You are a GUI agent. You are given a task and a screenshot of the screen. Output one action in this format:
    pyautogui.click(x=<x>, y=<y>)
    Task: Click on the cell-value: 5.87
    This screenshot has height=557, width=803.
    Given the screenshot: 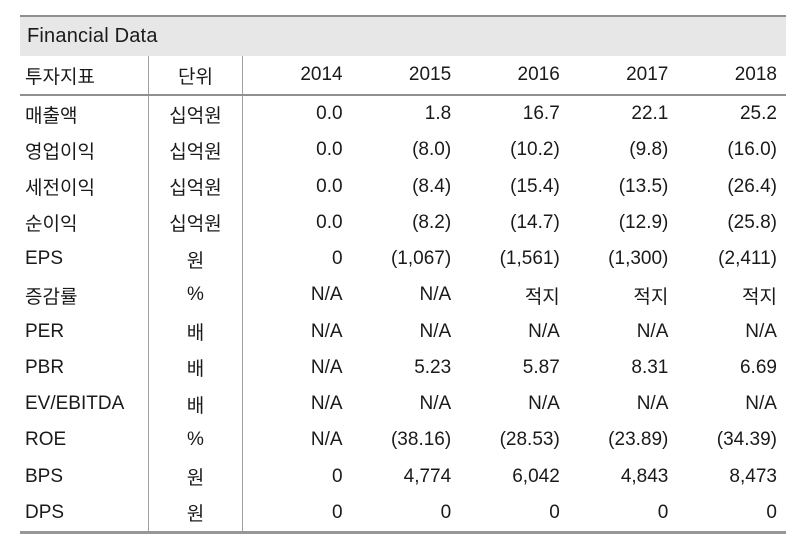 What is the action you would take?
    pyautogui.click(x=541, y=367)
    